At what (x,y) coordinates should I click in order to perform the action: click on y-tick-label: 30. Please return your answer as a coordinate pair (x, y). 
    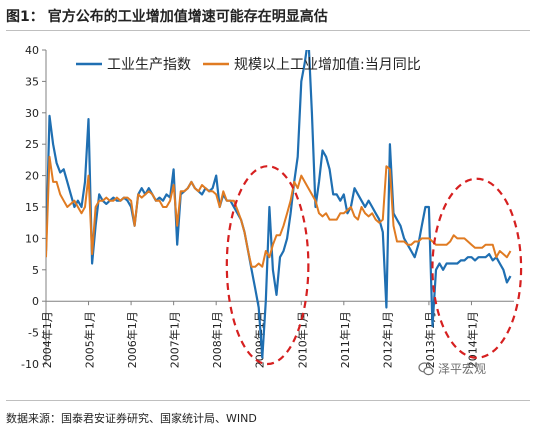
    Looking at the image, I should click on (32, 113).